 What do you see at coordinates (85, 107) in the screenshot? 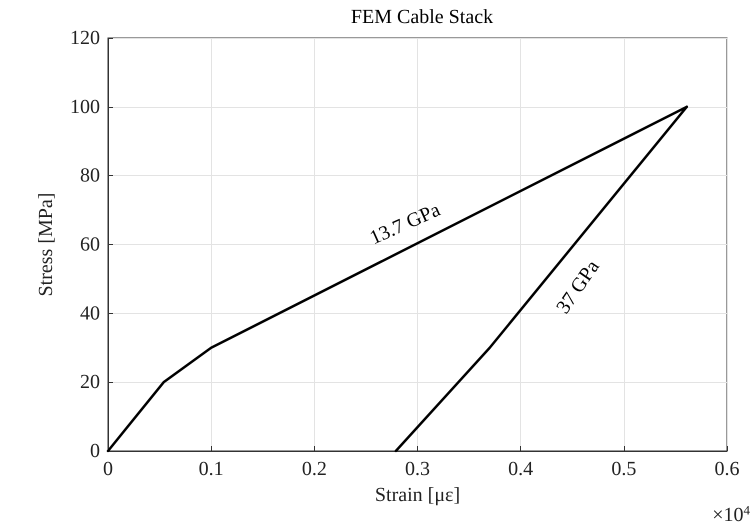
I see `y-tick-label: 100` at bounding box center [85, 107].